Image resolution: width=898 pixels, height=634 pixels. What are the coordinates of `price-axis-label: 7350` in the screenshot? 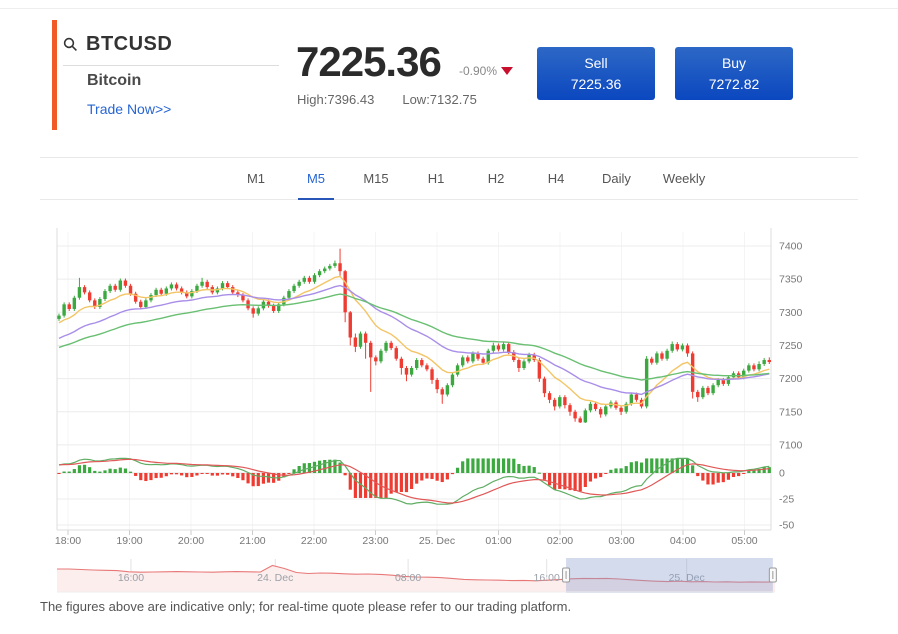 It's located at (791, 280).